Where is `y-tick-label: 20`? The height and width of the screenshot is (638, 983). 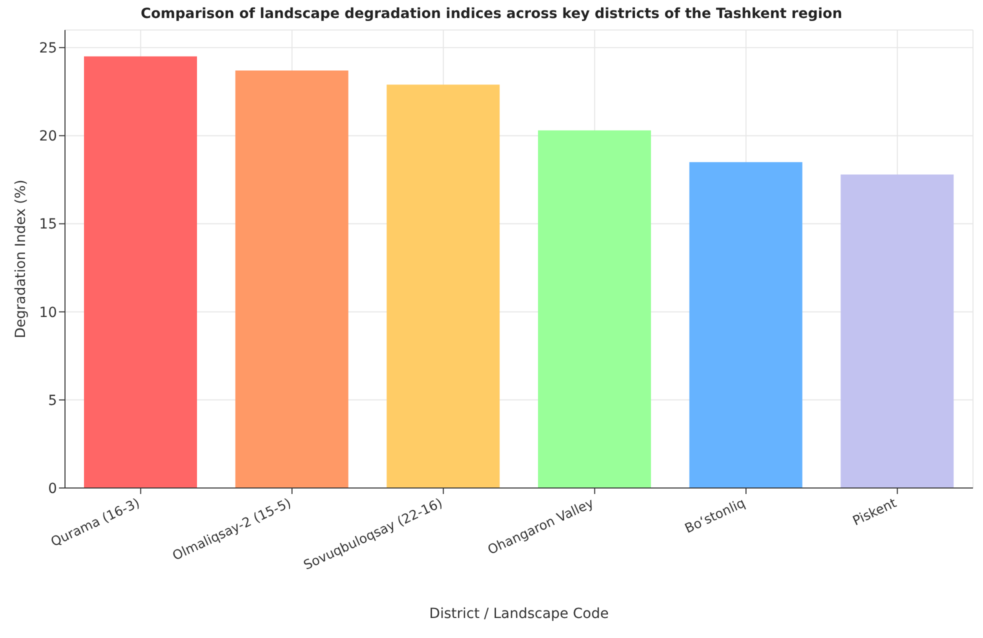 y-tick-label: 20 is located at coordinates (48, 136).